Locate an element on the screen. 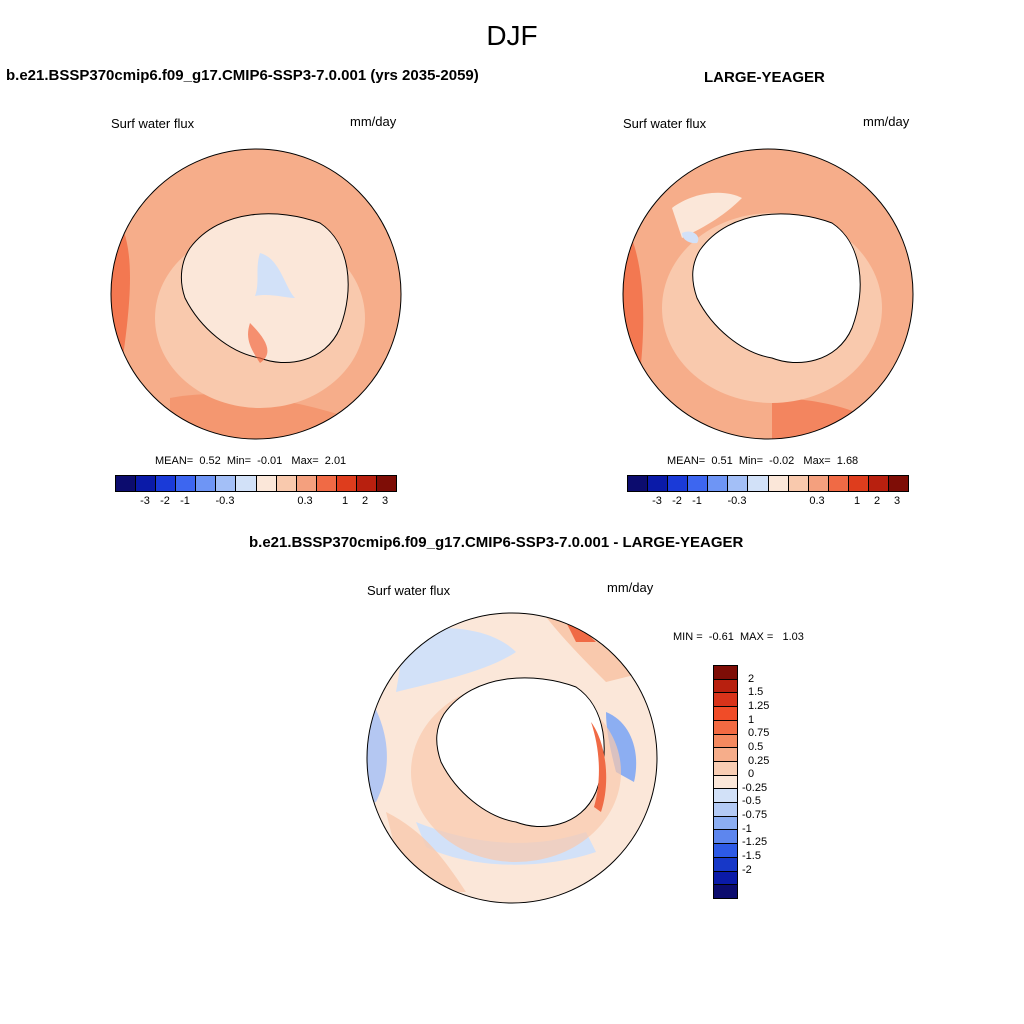  panel3-min: -0.61 is located at coordinates (721, 637).